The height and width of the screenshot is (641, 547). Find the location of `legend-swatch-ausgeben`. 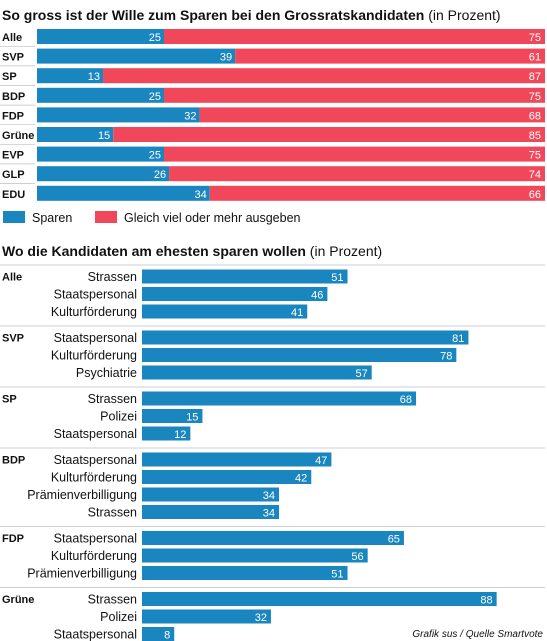

legend-swatch-ausgeben is located at coordinates (106, 217).